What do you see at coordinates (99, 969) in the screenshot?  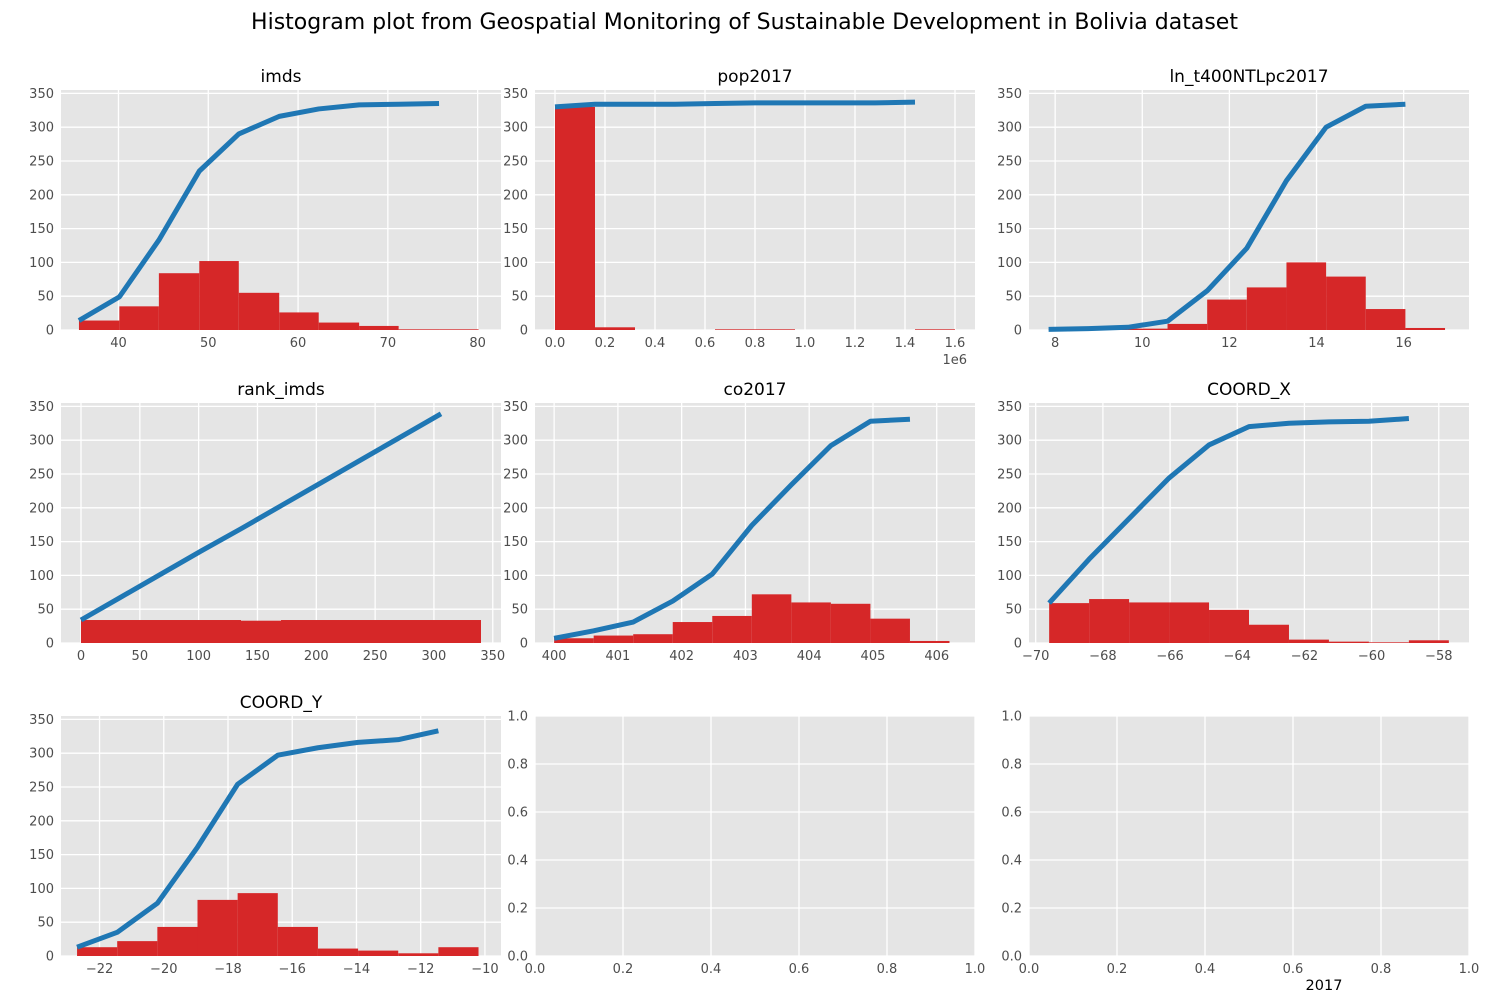 I see `x-tick-label: −22` at bounding box center [99, 969].